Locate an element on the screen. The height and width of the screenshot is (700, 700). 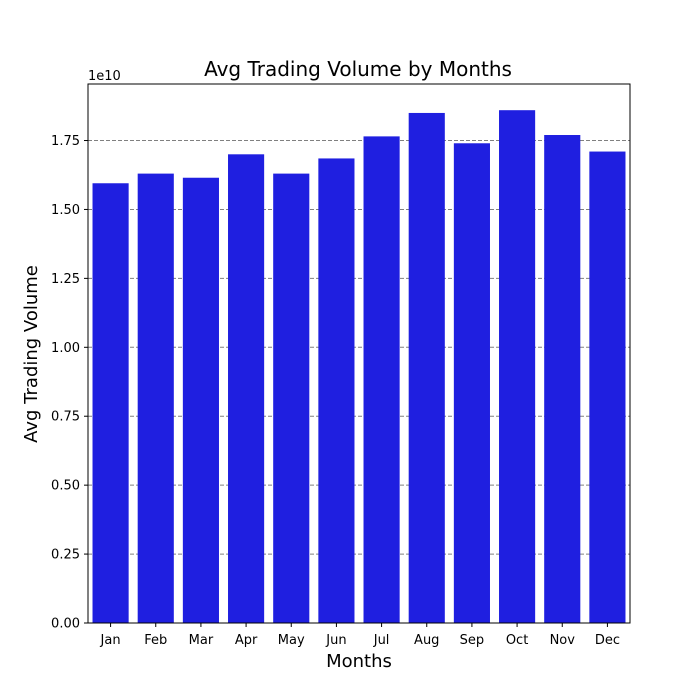
bar-feb is located at coordinates (155, 398).